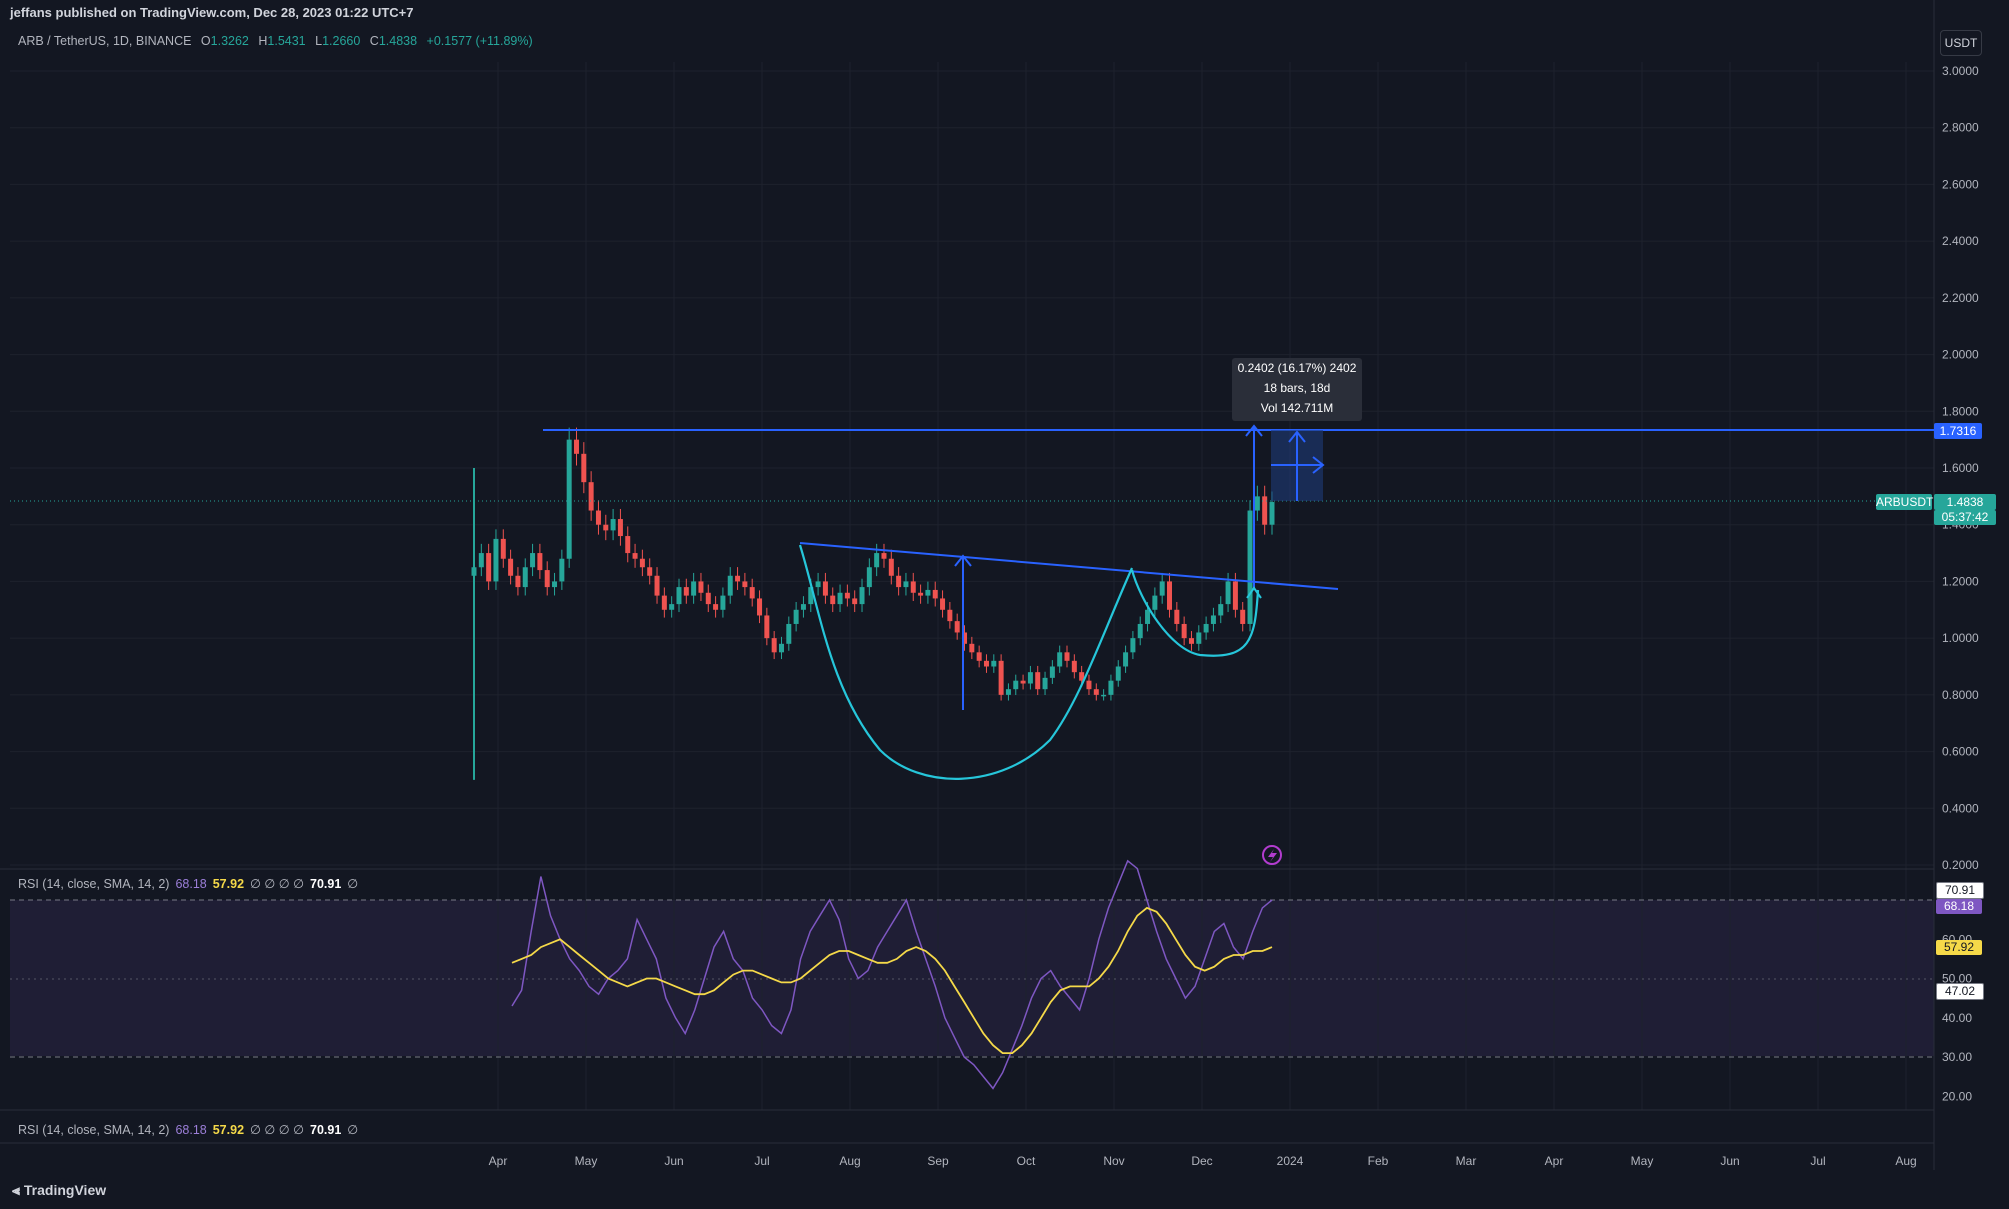 The image size is (2009, 1209). I want to click on handle-curve, so click(1195, 613).